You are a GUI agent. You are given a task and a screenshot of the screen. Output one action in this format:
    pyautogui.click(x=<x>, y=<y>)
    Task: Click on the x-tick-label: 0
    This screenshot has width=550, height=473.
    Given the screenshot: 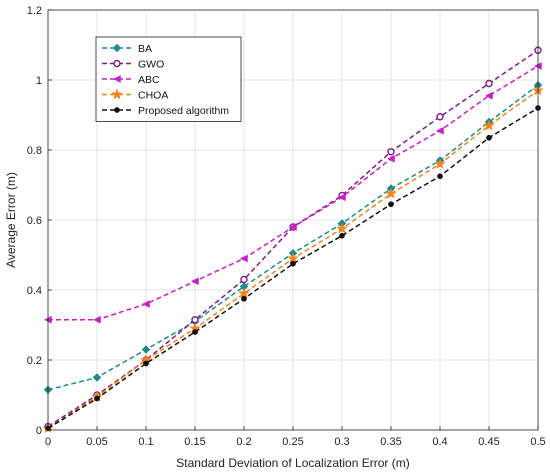 What is the action you would take?
    pyautogui.click(x=48, y=442)
    